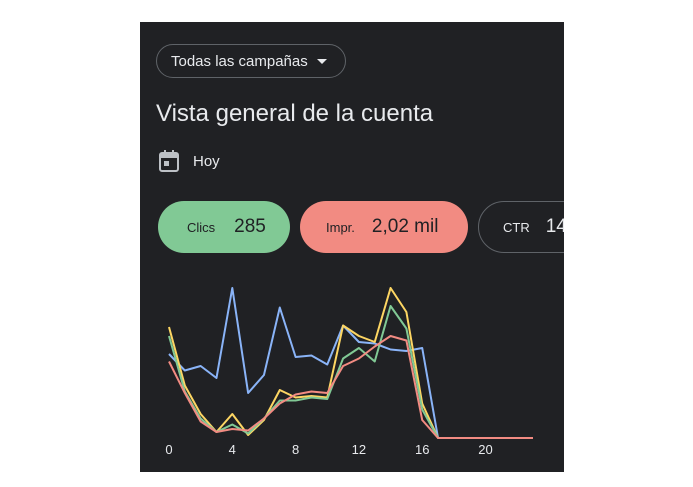 The width and height of the screenshot is (693, 487). I want to click on date-range-selector: Hoy, so click(189, 161).